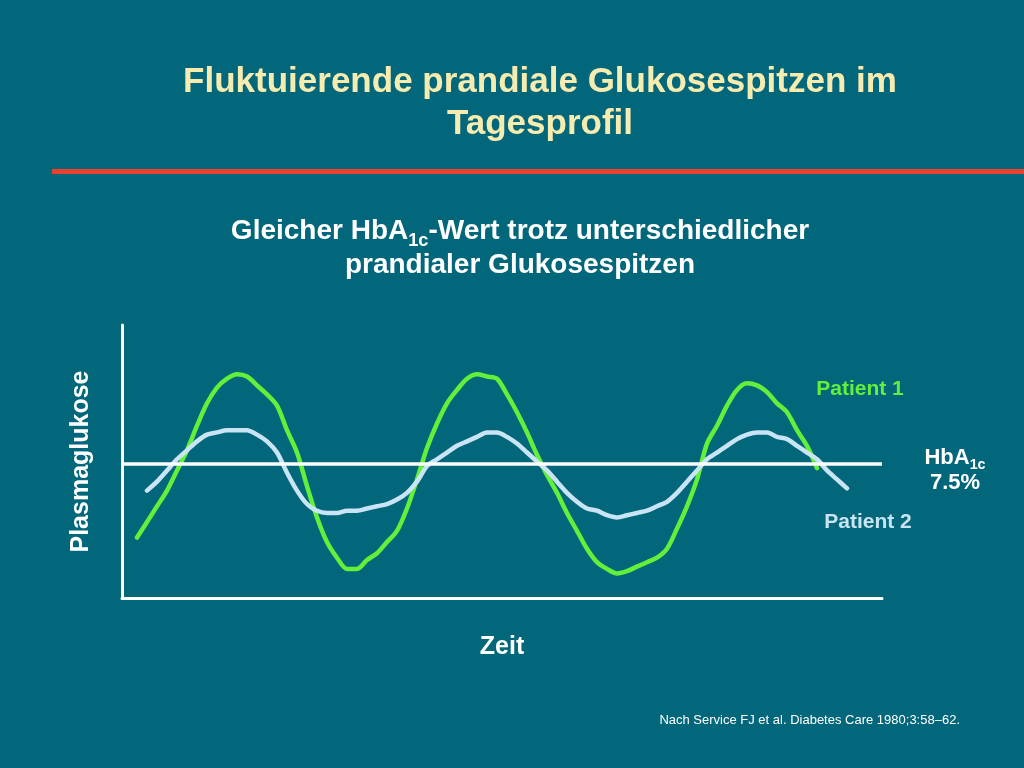 The width and height of the screenshot is (1024, 768). What do you see at coordinates (809, 720) in the screenshot?
I see `text: Nach Service FJ et al. Diabetes Care 1980;3:58–62.` at bounding box center [809, 720].